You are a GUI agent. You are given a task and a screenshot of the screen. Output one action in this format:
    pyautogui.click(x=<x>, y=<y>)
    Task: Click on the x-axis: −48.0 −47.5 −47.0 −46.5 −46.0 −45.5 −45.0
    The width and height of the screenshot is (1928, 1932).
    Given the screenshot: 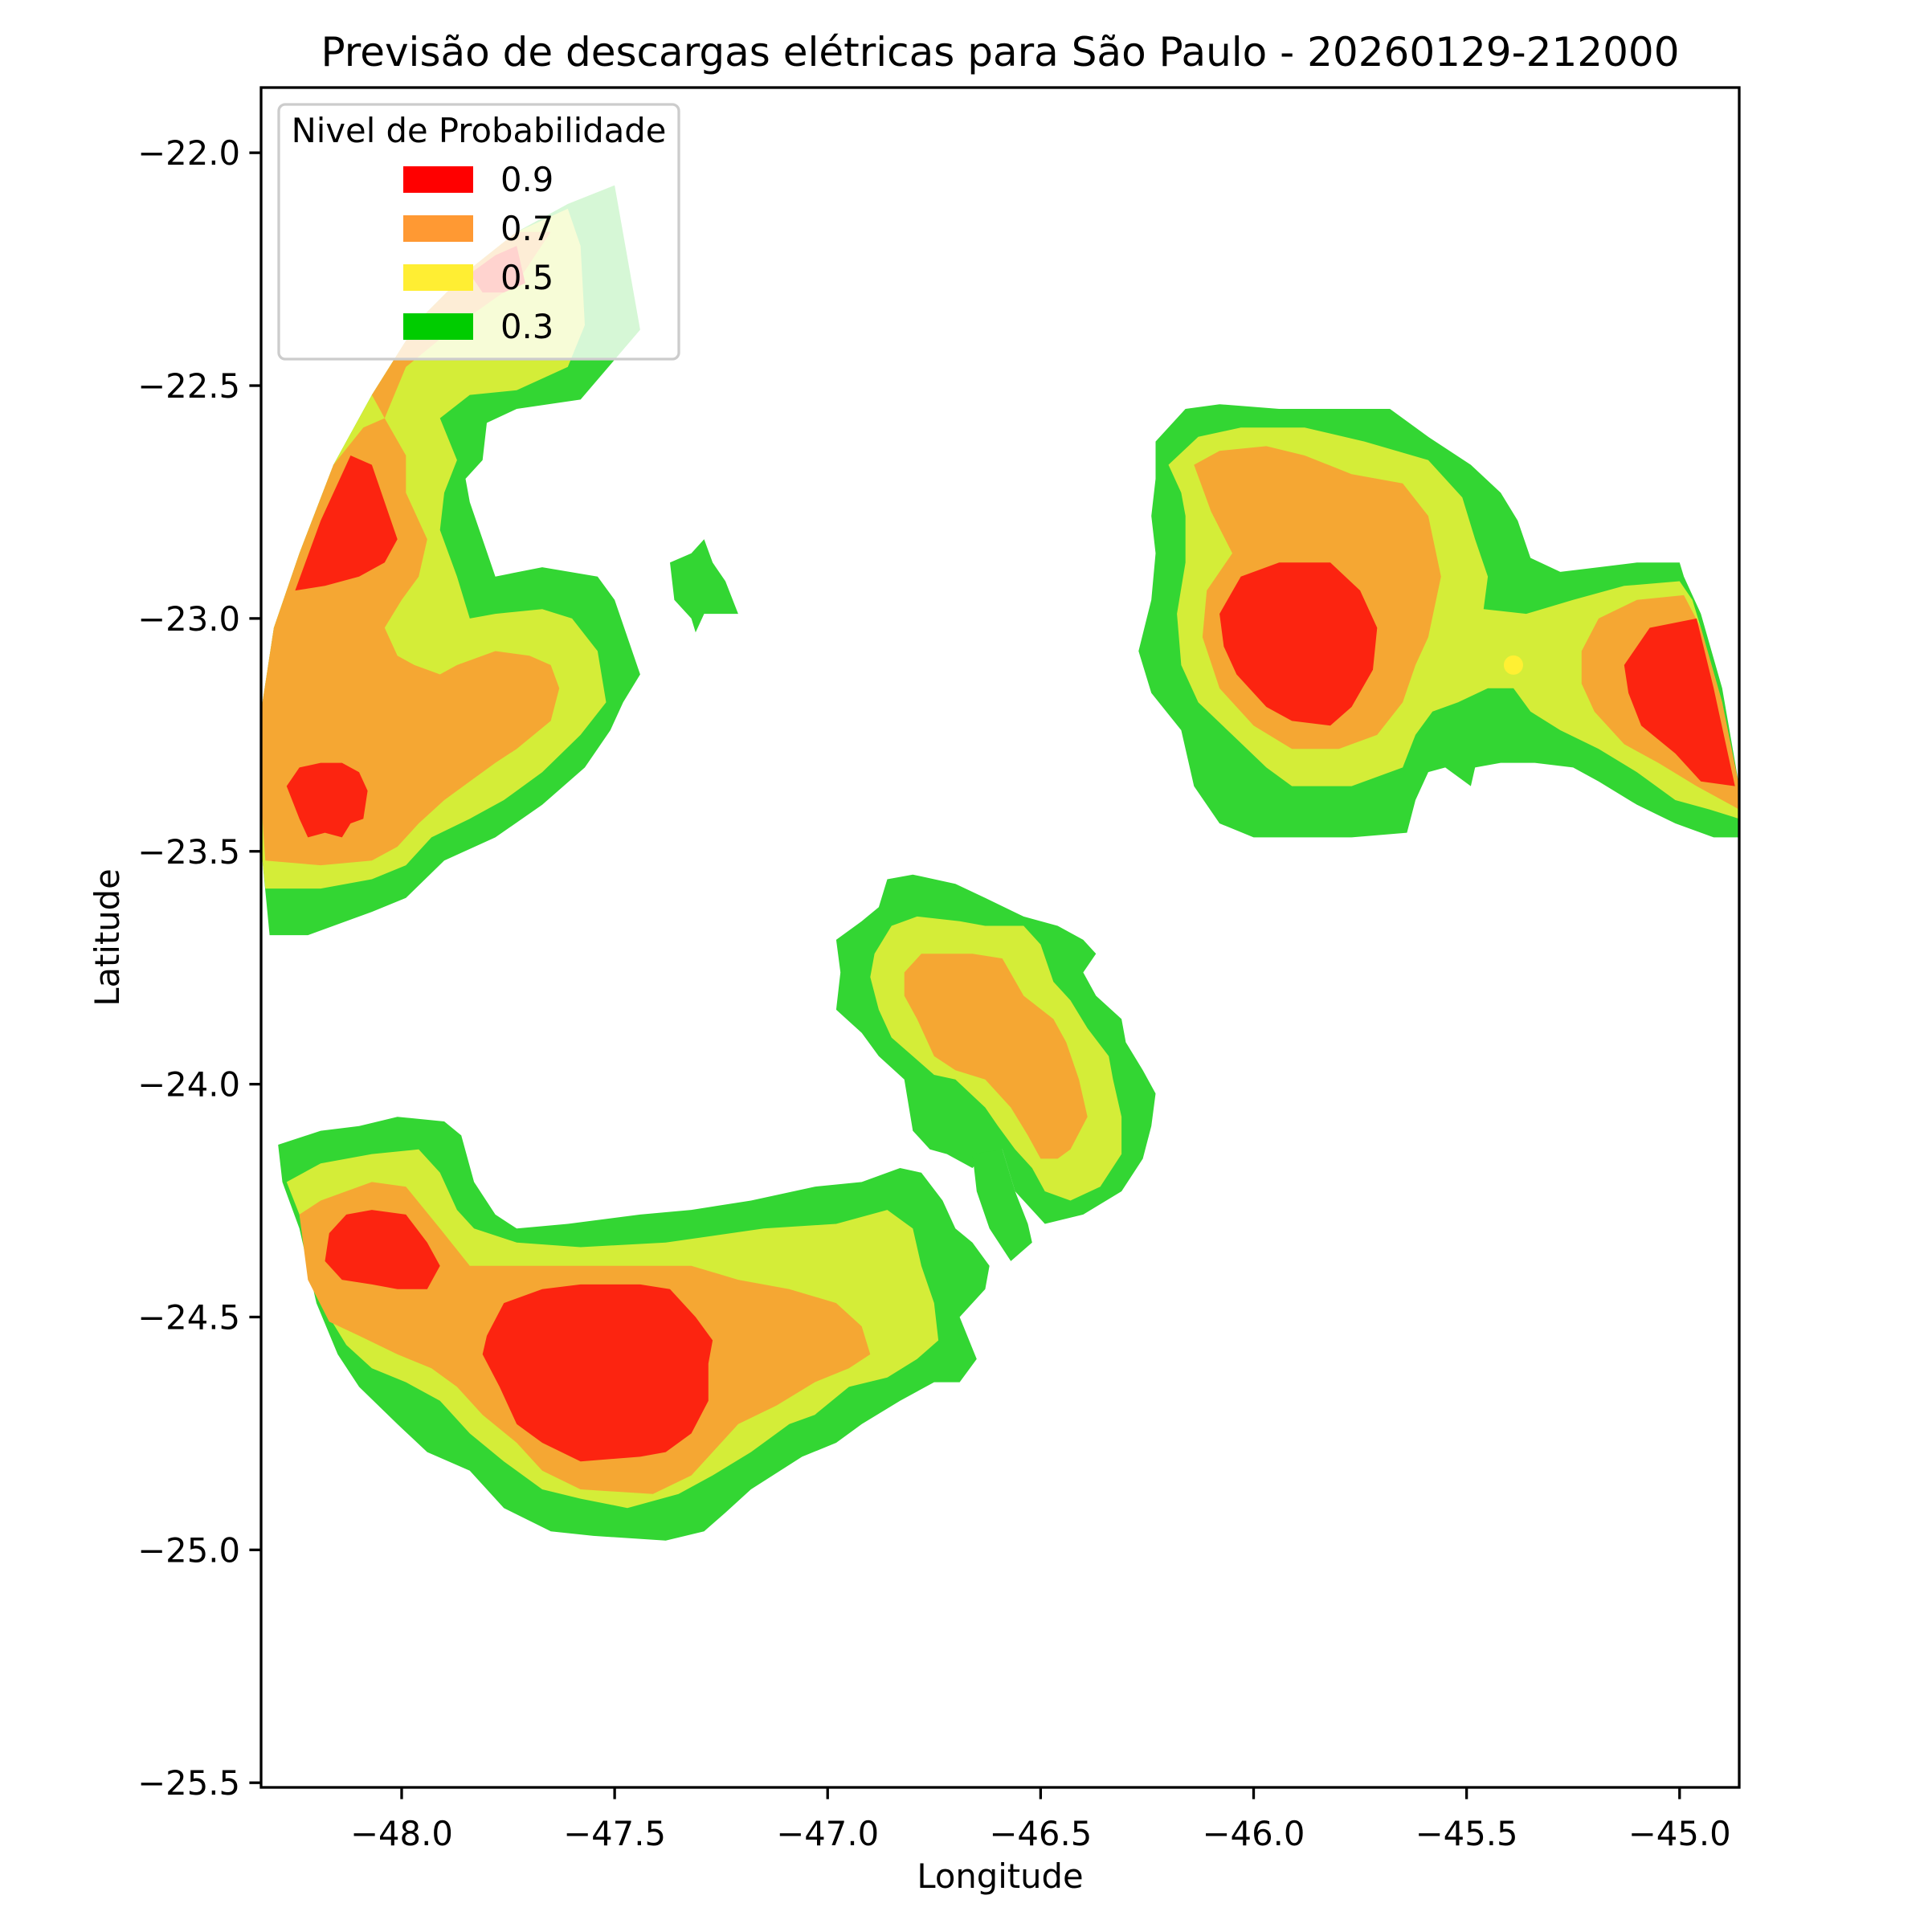 What is the action you would take?
    pyautogui.click(x=1040, y=1820)
    